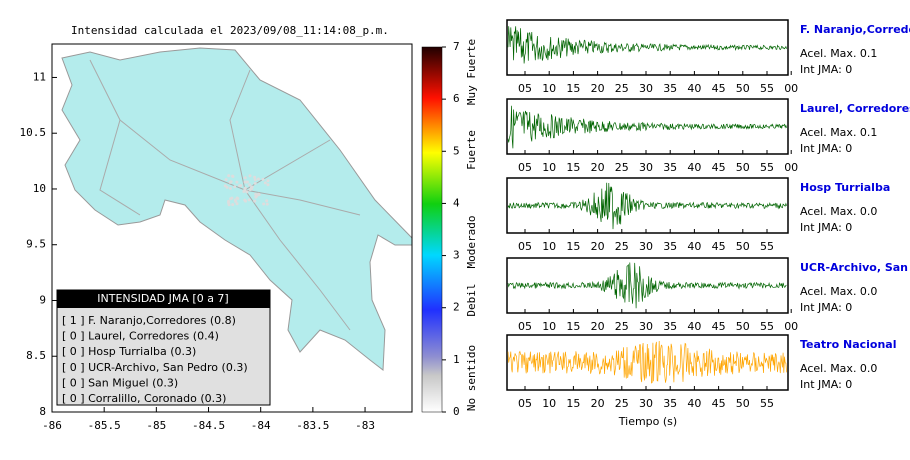 The image size is (910, 460). I want to click on legend-item: [ 0 ] San Miguel (0.3), so click(120, 382).